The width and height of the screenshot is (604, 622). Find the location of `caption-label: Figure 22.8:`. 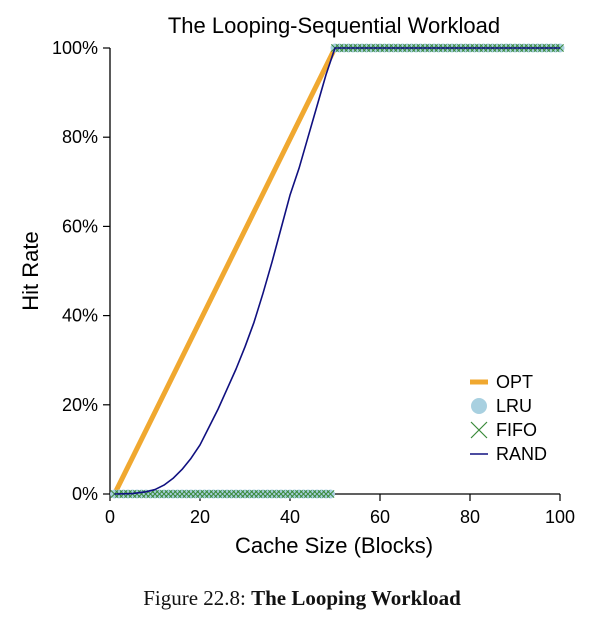

caption-label: Figure 22.8: is located at coordinates (194, 598).